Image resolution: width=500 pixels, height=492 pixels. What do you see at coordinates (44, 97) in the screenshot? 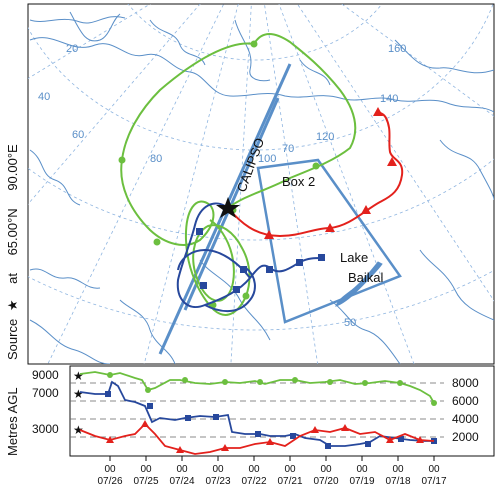
I see `grid-label-40: 40` at bounding box center [44, 97].